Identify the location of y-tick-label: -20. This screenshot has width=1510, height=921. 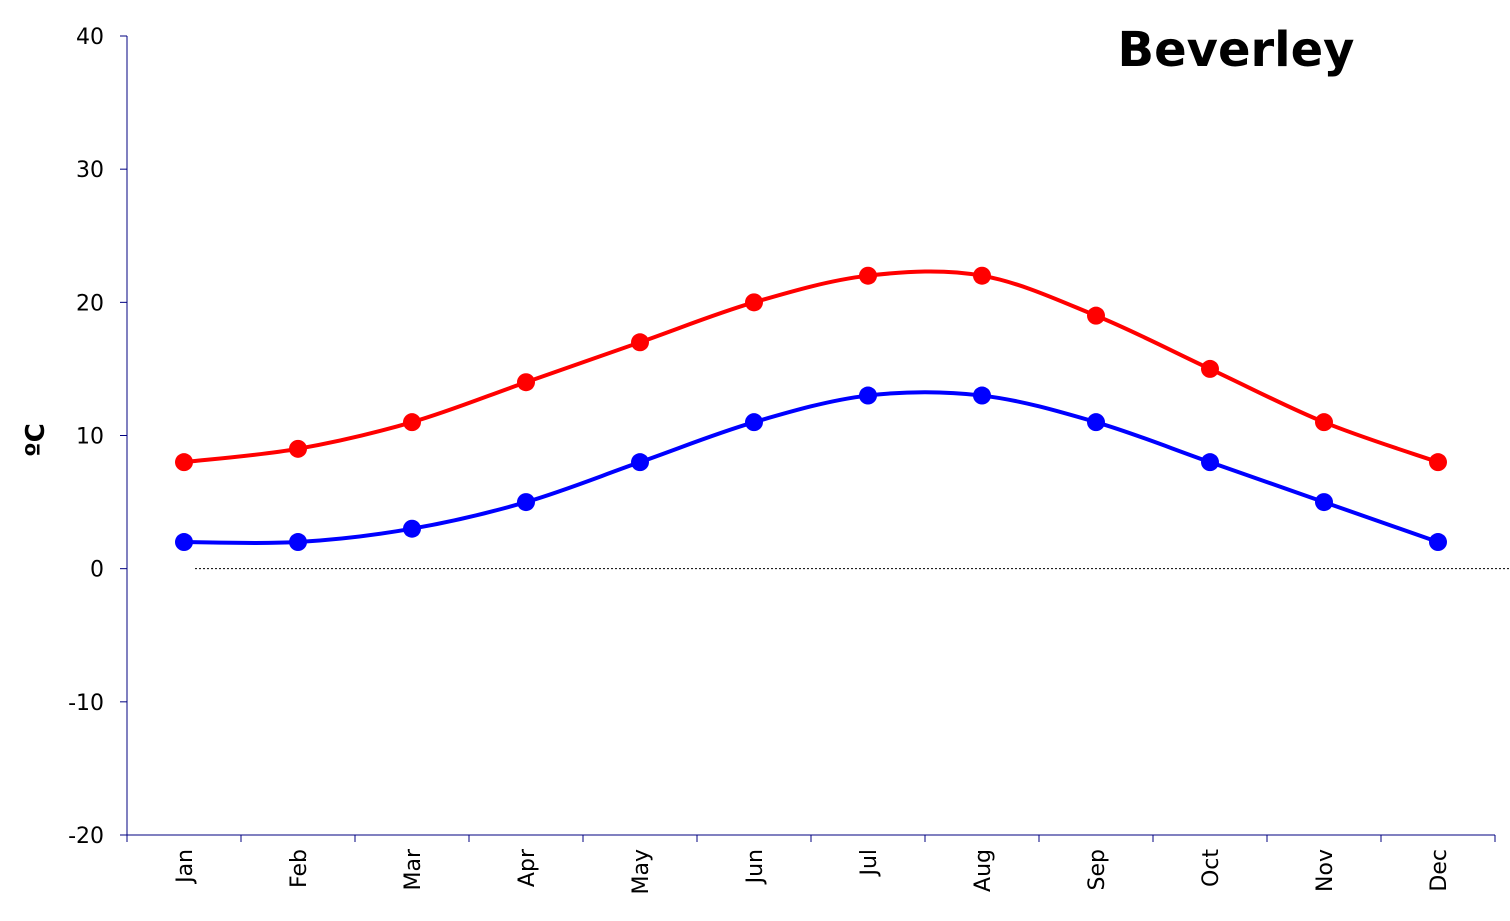
(86, 836).